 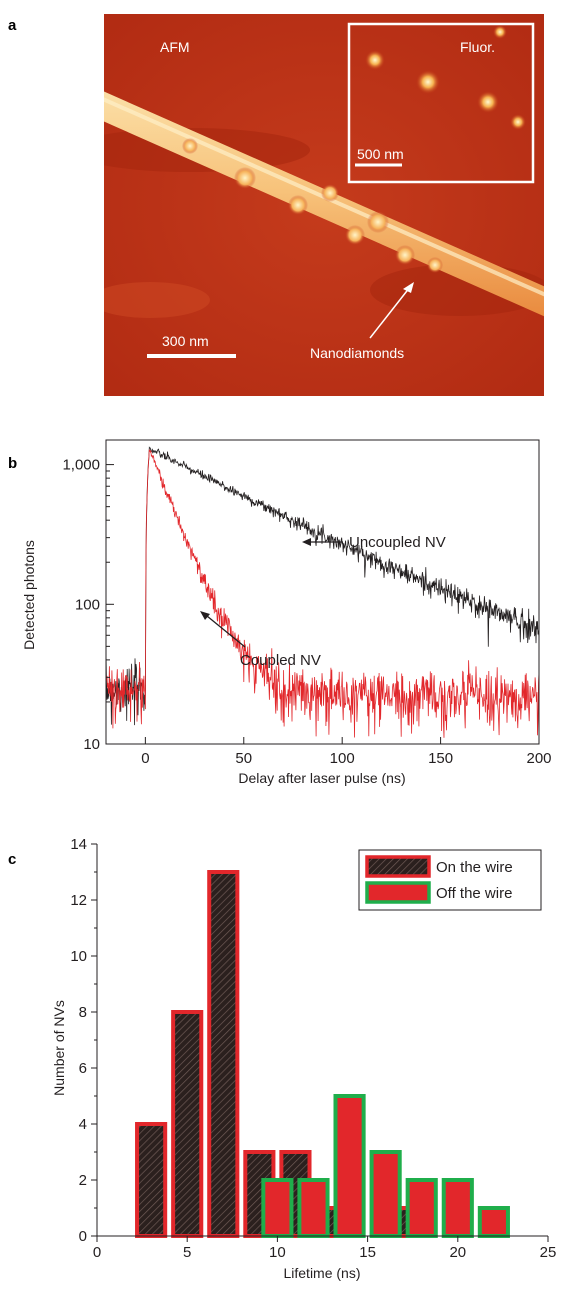 What do you see at coordinates (408, 287) in the screenshot?
I see `nanodiamond-arrowhead` at bounding box center [408, 287].